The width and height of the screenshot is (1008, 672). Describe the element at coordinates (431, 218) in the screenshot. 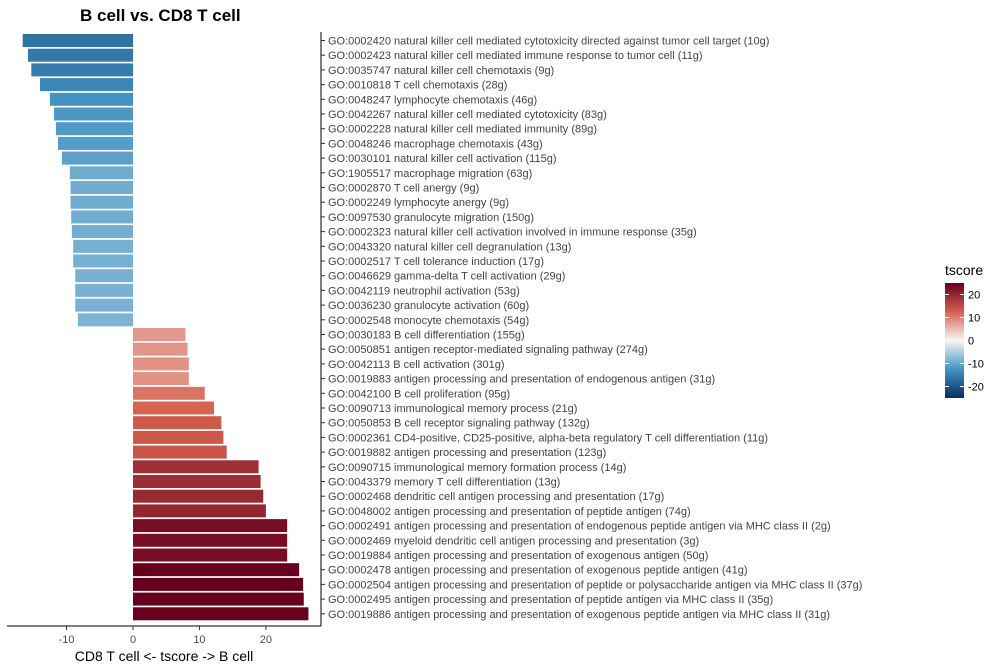

I see `category-label: GO:0097530 granulocyte migration (150g)` at that location.